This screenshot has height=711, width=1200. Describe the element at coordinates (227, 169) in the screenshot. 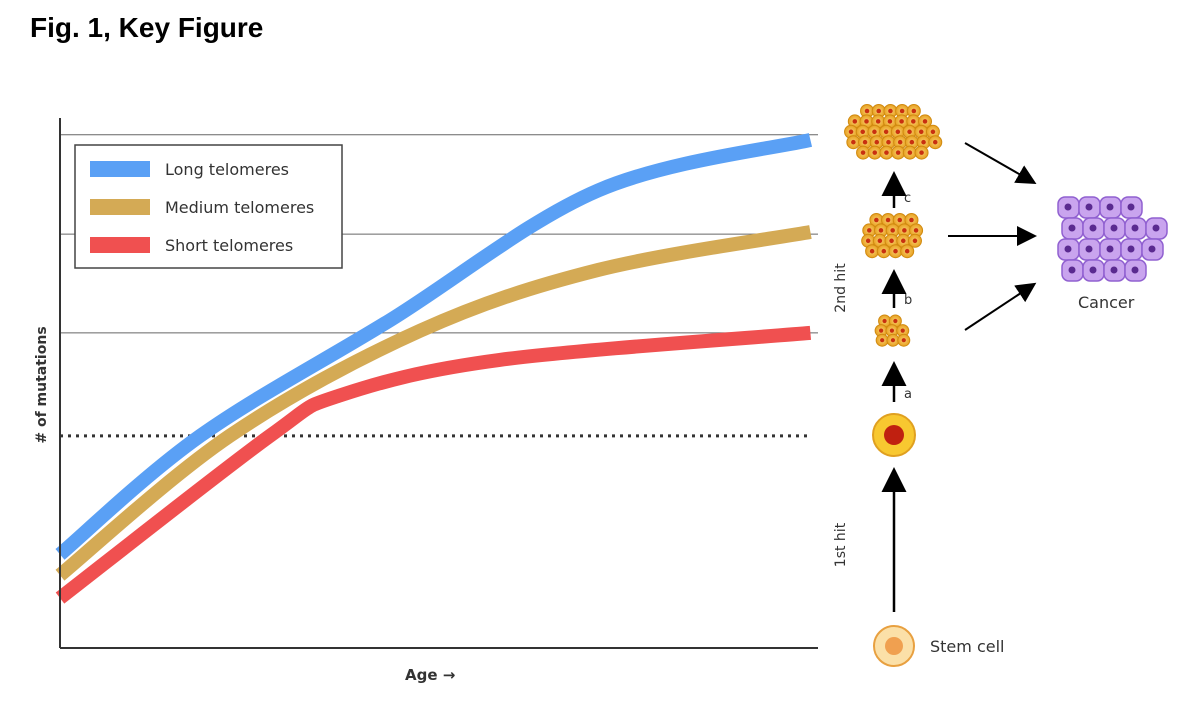

I see `legend-label: Long telomeres` at that location.